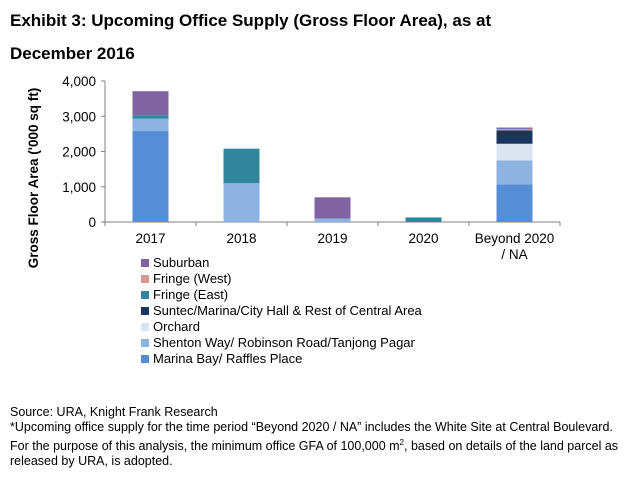 This screenshot has height=485, width=640. What do you see at coordinates (241, 238) in the screenshot?
I see `x-tick-label: 2018` at bounding box center [241, 238].